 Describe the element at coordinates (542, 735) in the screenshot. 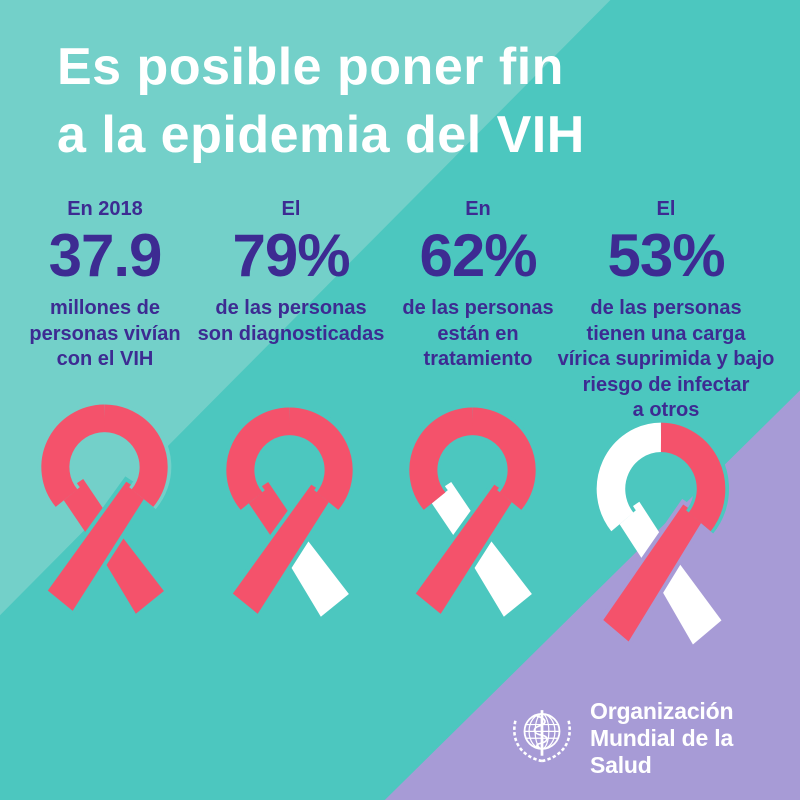

I see `who-emblem-icon` at that location.